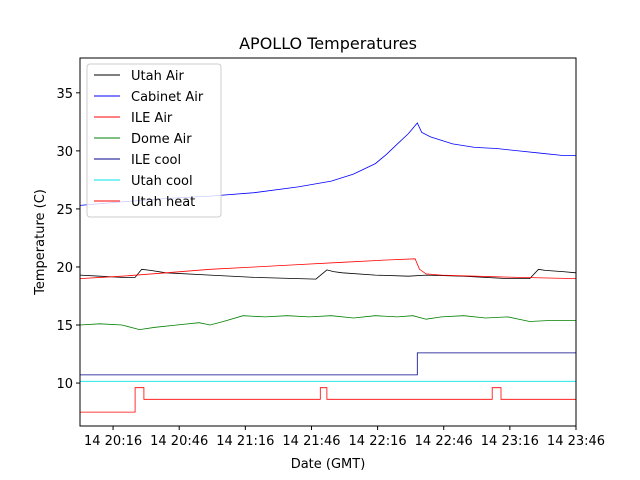 This screenshot has height=480, width=640. Describe the element at coordinates (64, 210) in the screenshot. I see `y-tick-label: 25` at that location.